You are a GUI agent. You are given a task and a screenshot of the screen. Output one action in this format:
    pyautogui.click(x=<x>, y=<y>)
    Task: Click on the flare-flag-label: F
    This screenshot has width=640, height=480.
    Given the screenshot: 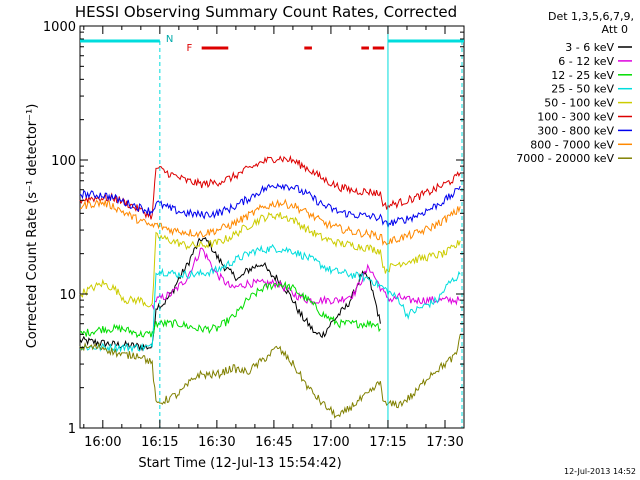 What is the action you would take?
    pyautogui.click(x=189, y=48)
    